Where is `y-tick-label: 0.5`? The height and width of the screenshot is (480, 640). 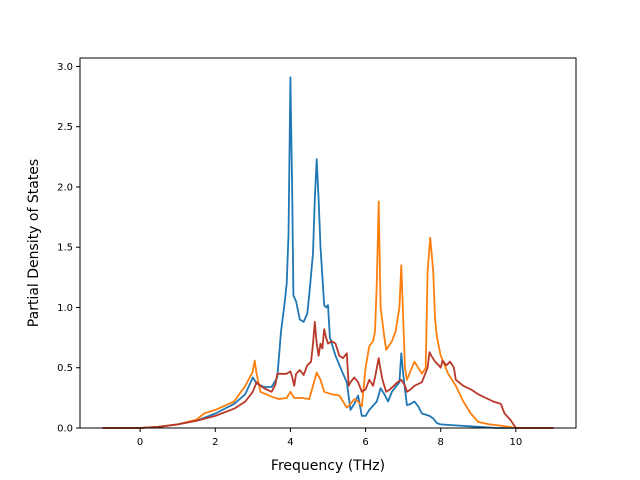
y-tick-label: 0.5 is located at coordinates (65, 368).